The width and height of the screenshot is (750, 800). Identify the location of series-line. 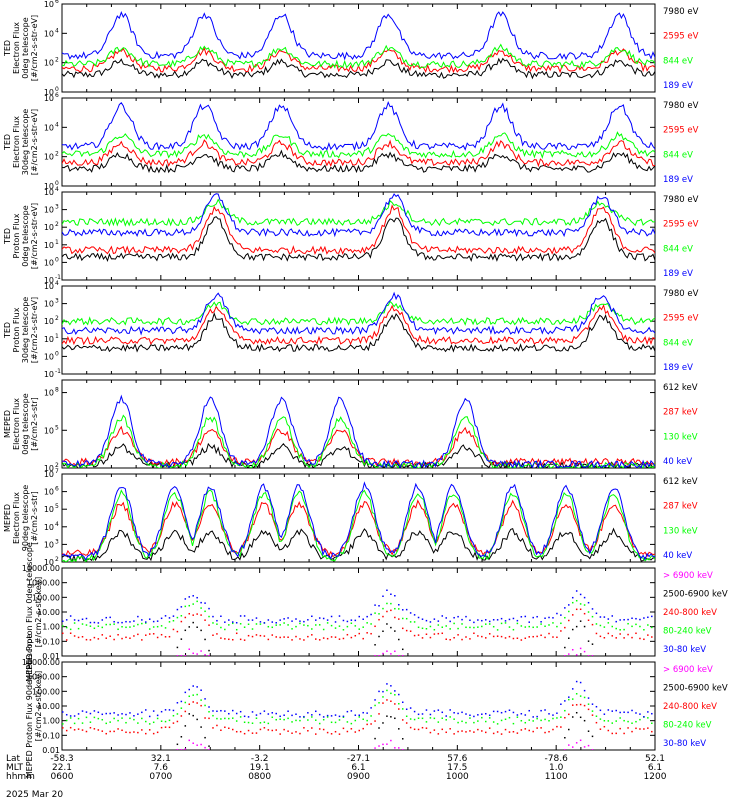
(358, 431).